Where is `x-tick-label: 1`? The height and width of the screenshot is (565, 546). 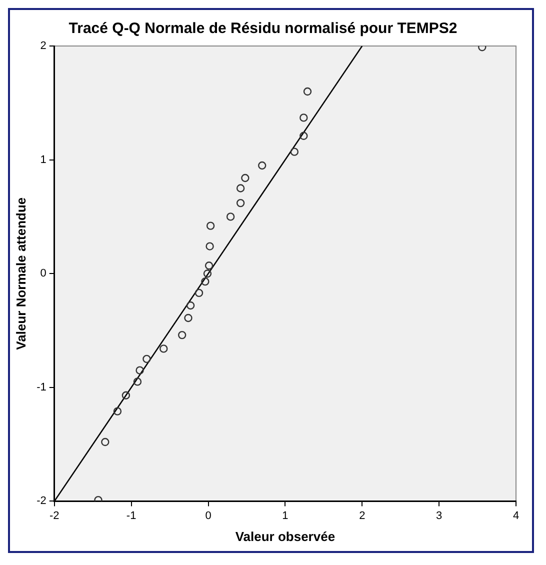
x-tick-label: 1 is located at coordinates (285, 516).